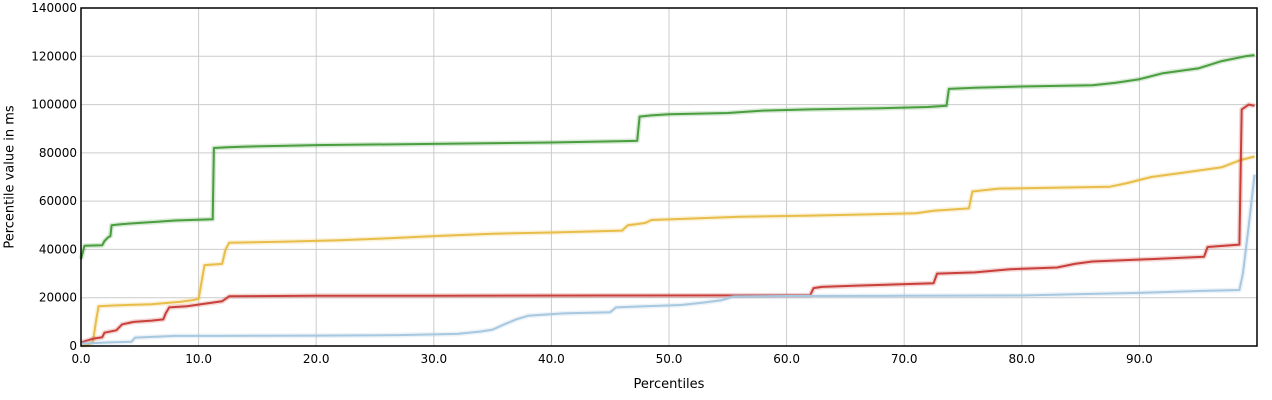  Describe the element at coordinates (316, 359) in the screenshot. I see `x-tick-label: 20.0` at that location.